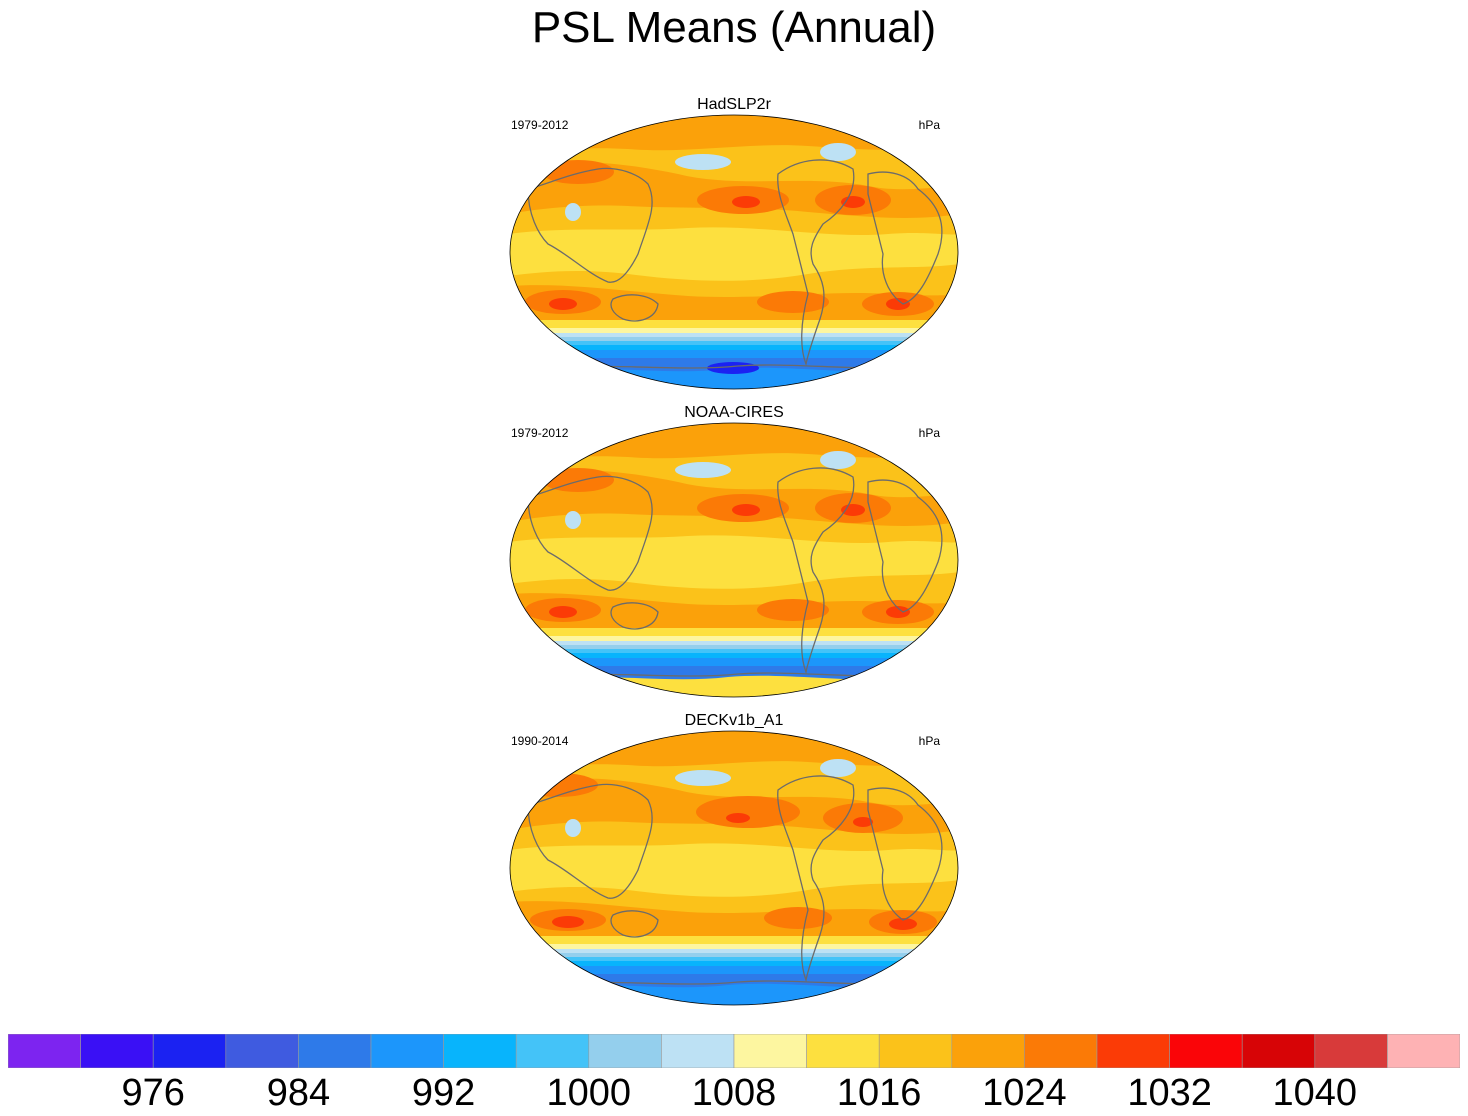 The width and height of the screenshot is (1468, 1116). I want to click on colorbar-tick-label: 976, so click(153, 1093).